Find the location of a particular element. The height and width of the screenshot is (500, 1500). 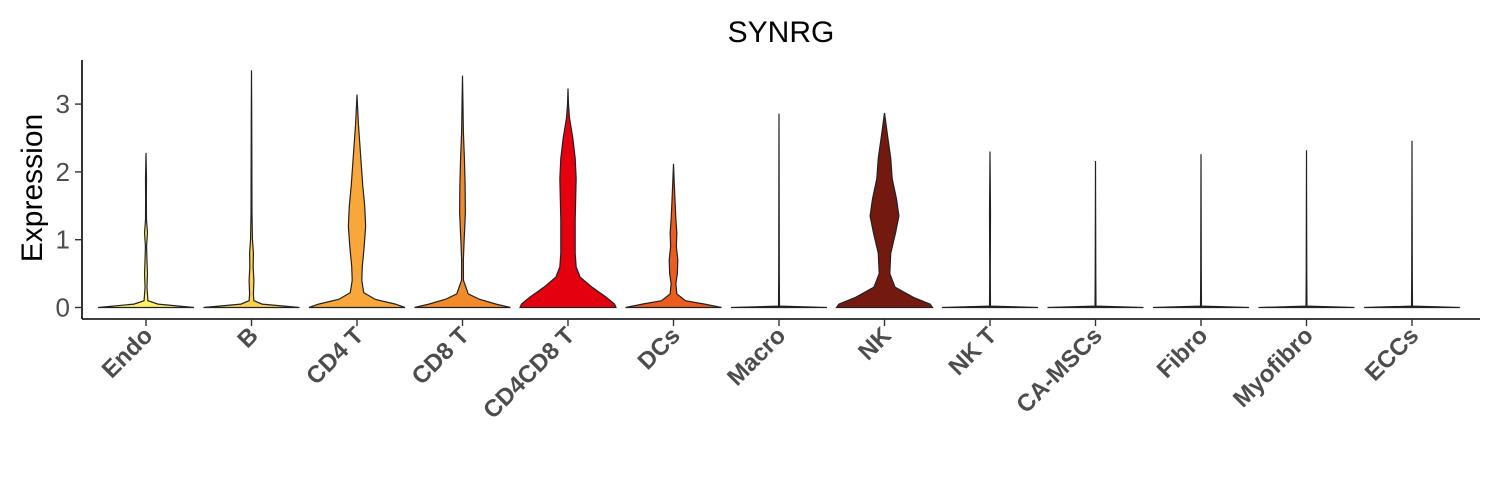

x-tick-label: Endo is located at coordinates (128, 353).